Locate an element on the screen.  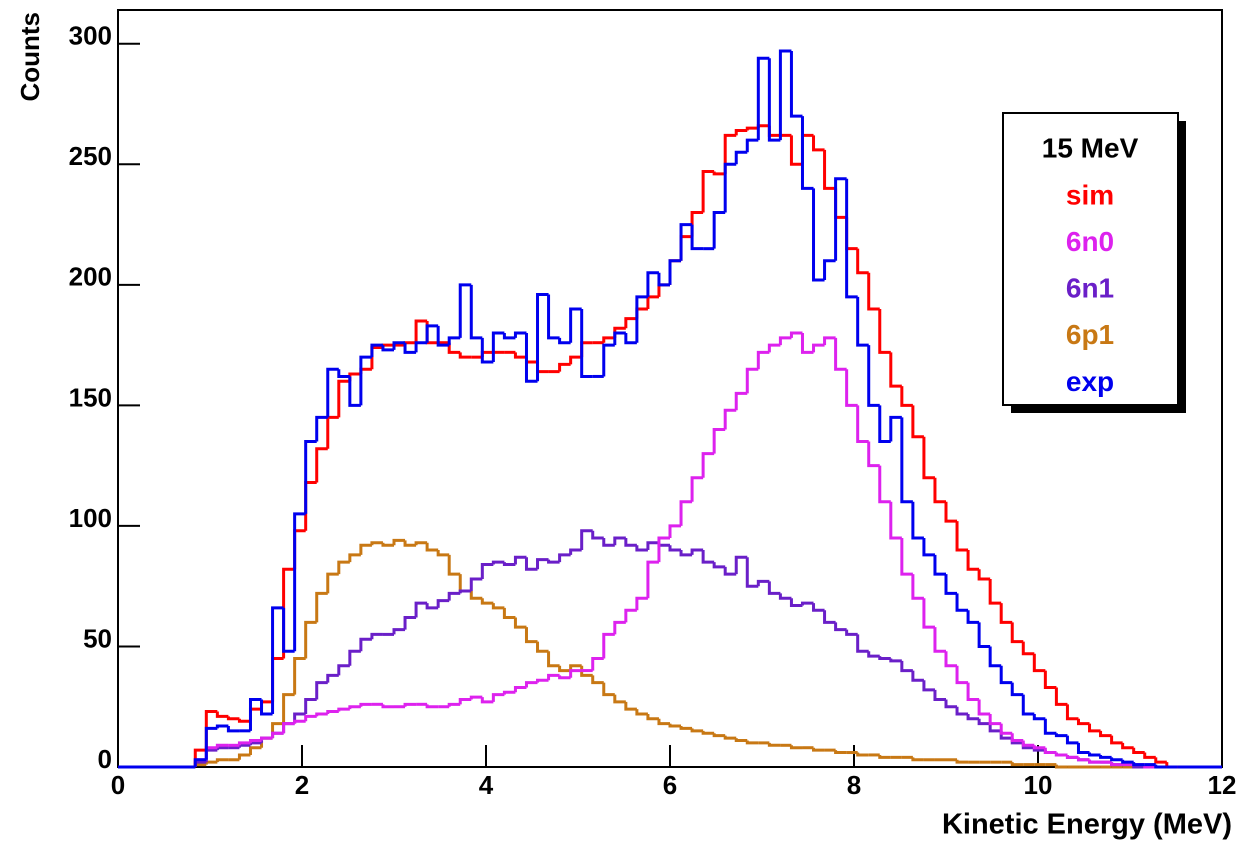
y-tick-label: 300 is located at coordinates (90, 36).